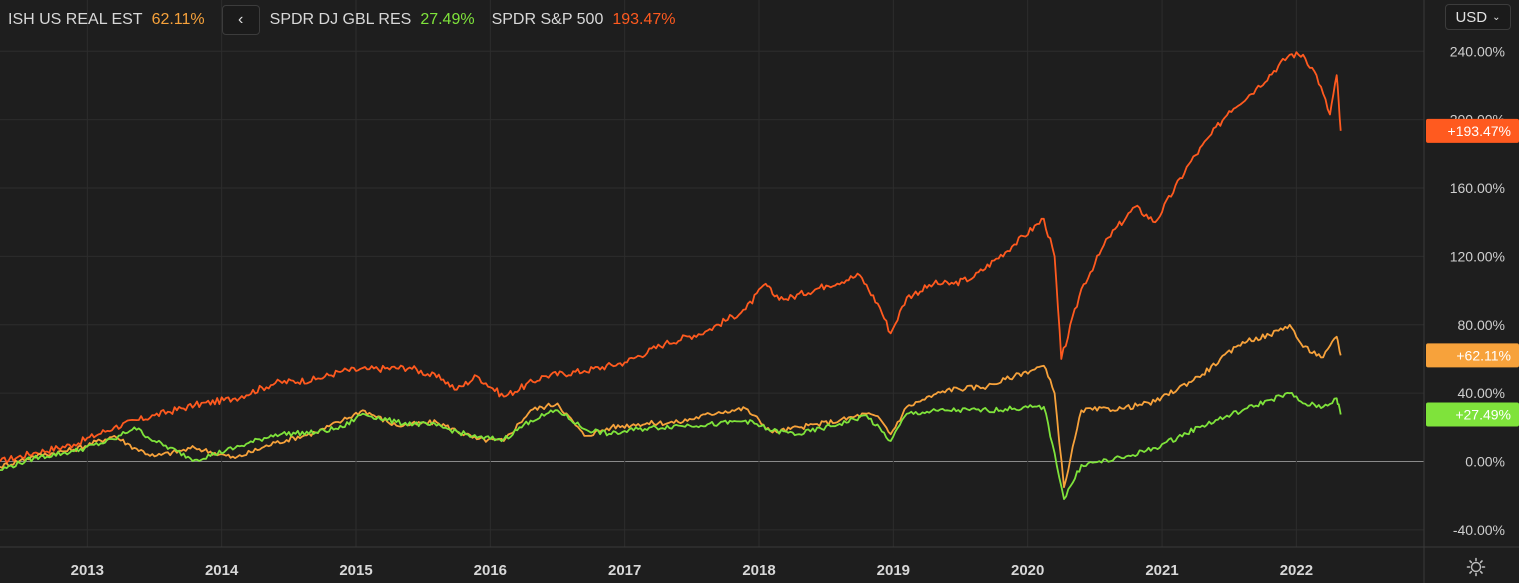  What do you see at coordinates (1481, 325) in the screenshot?
I see `y-tick-label: 80.00%` at bounding box center [1481, 325].